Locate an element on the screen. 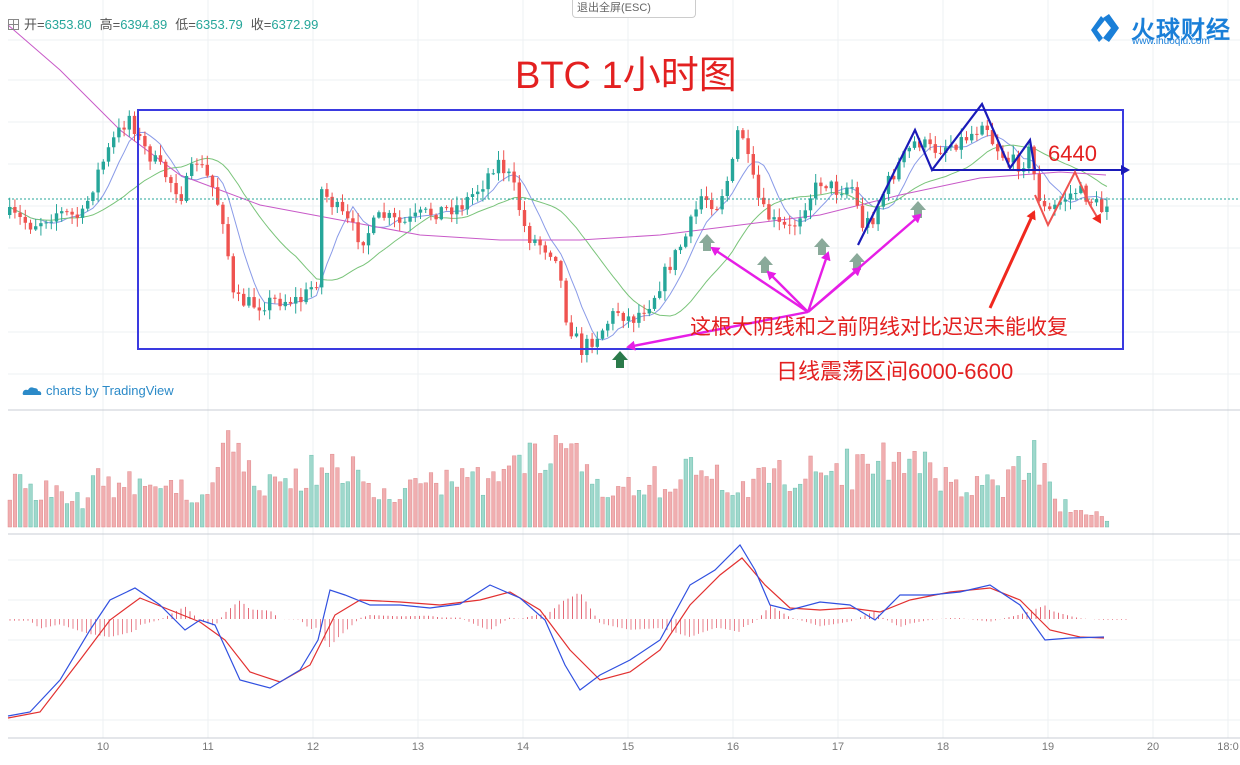 The image size is (1240, 765). brand-name: 火球财经 is located at coordinates (1181, 30).